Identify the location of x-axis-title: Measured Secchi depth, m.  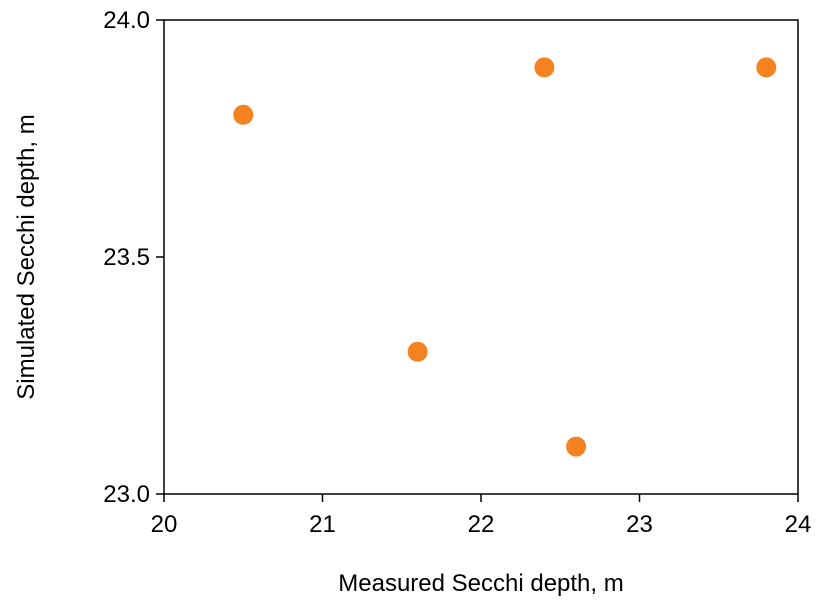
(480, 583).